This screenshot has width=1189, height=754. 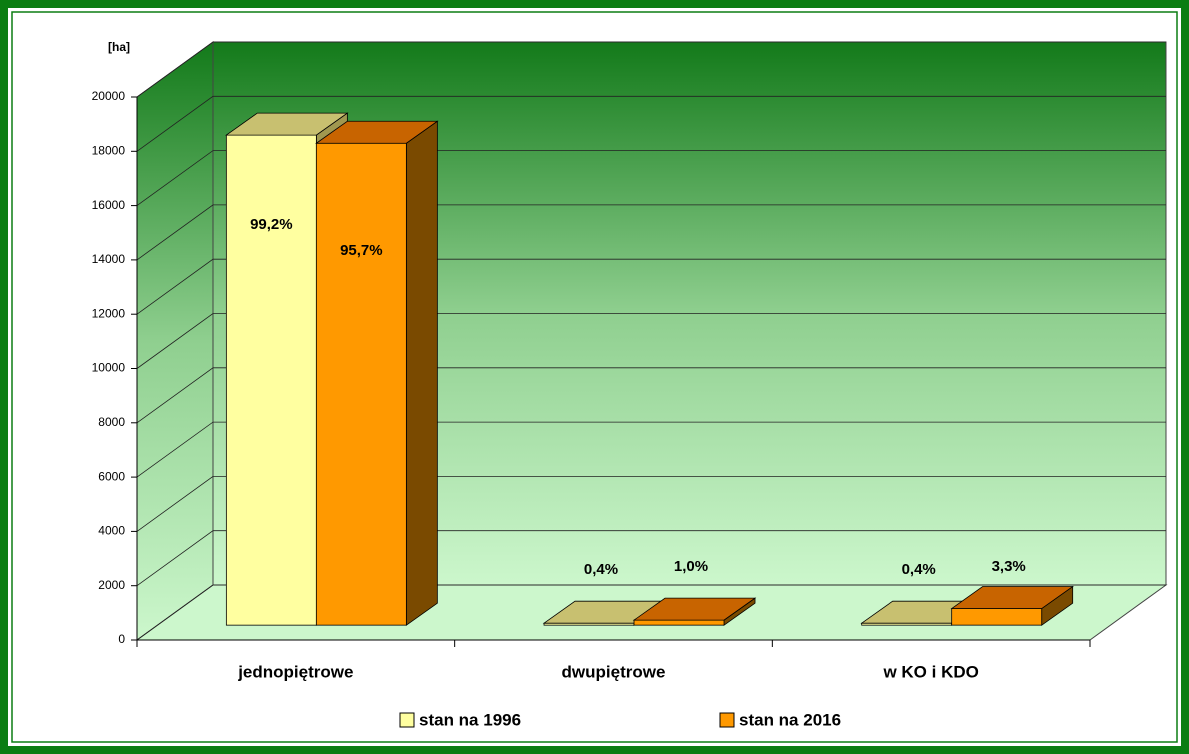 I want to click on y-tick-label: 10000, so click(x=109, y=368).